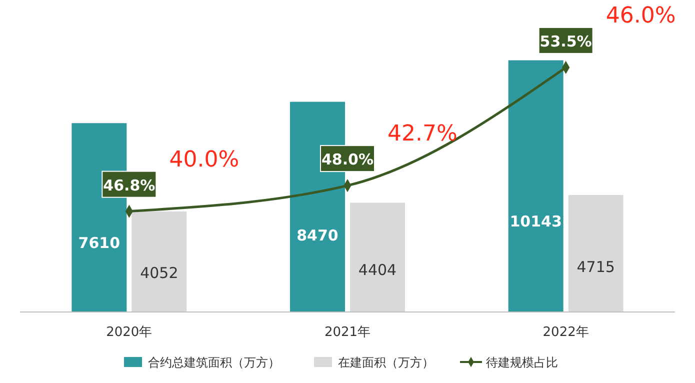 This screenshot has height=383, width=695. I want to click on x-tick-label: 2021年, so click(347, 332).